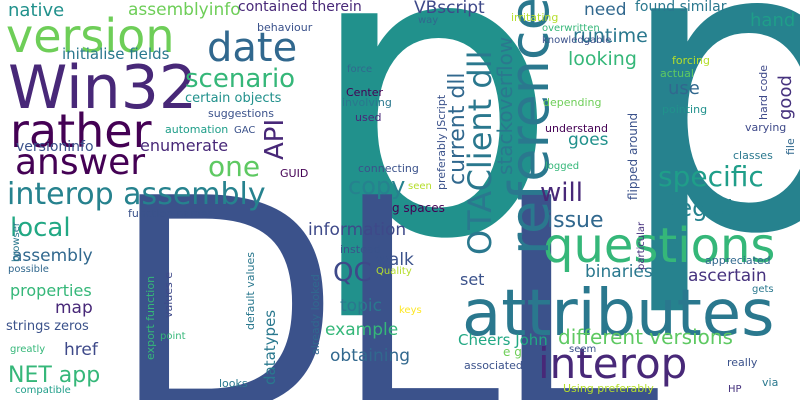  Describe the element at coordinates (572, 102) in the screenshot. I see `word-depending: depending` at that location.